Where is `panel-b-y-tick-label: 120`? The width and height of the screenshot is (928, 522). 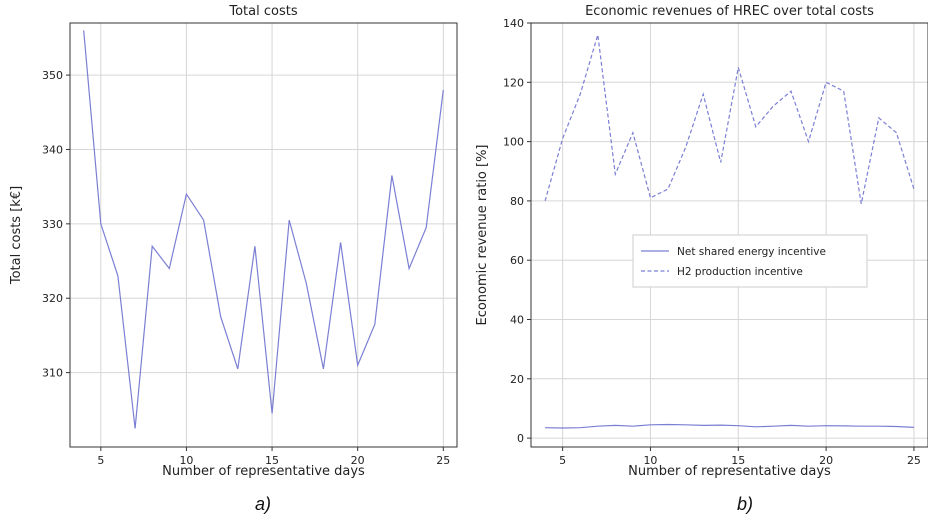 panel-b-y-tick-label: 120 is located at coordinates (513, 82).